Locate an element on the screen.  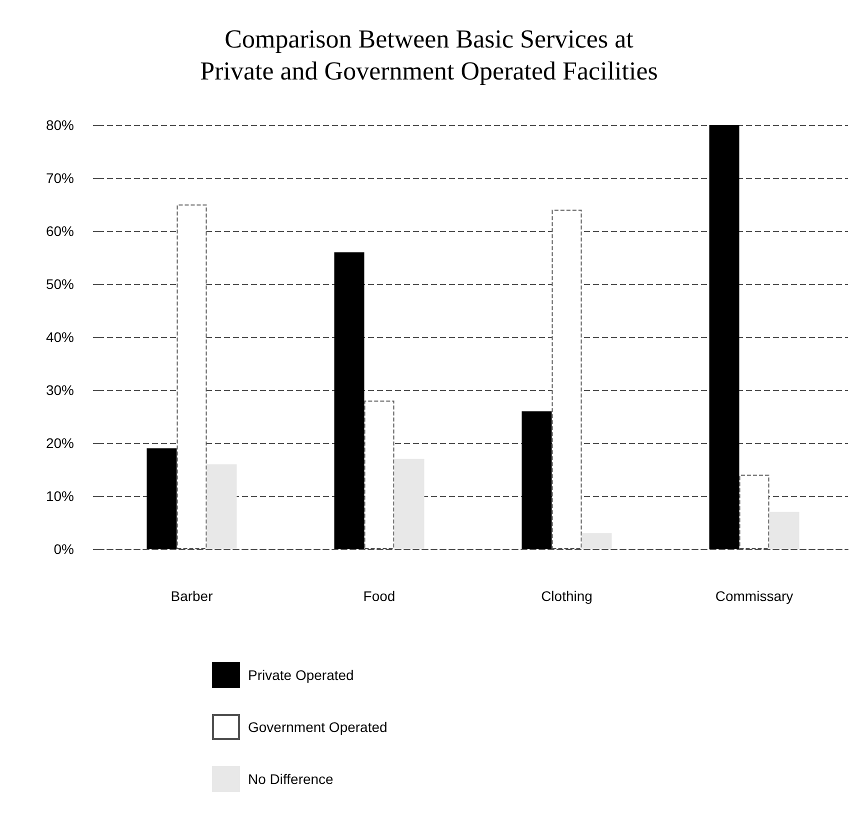
legend-label: No Difference is located at coordinates (291, 779).